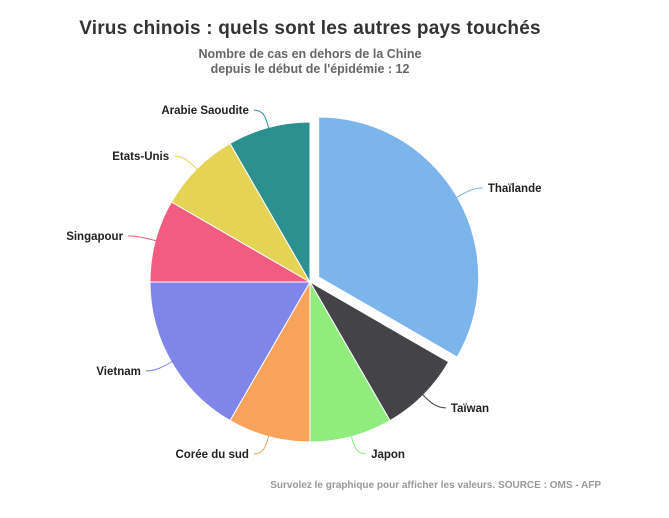 The image size is (669, 518). What do you see at coordinates (388, 455) in the screenshot?
I see `label-japon: Japon` at bounding box center [388, 455].